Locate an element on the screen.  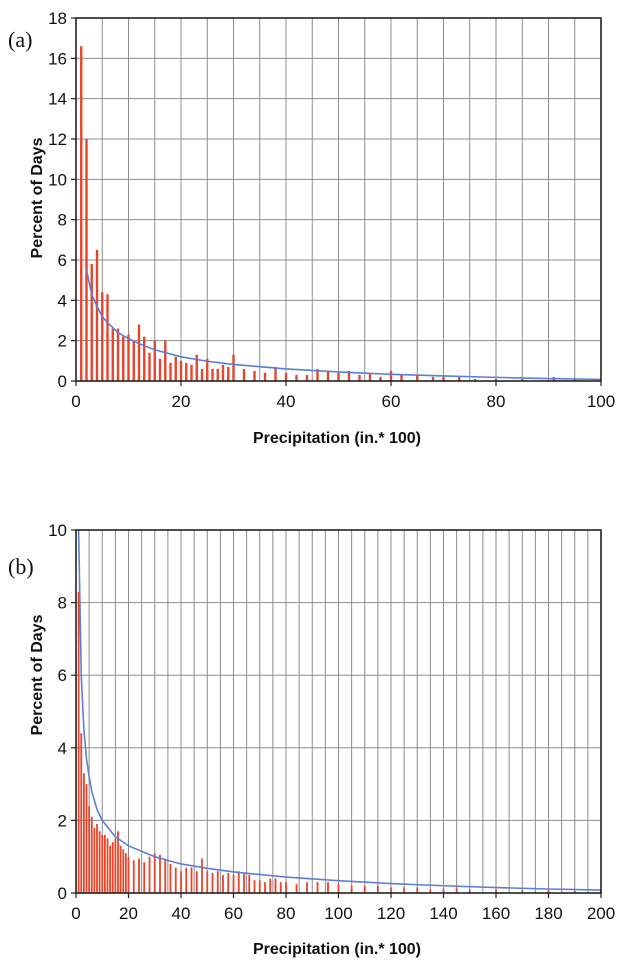
y-tick-label: 6 is located at coordinates (62, 675).